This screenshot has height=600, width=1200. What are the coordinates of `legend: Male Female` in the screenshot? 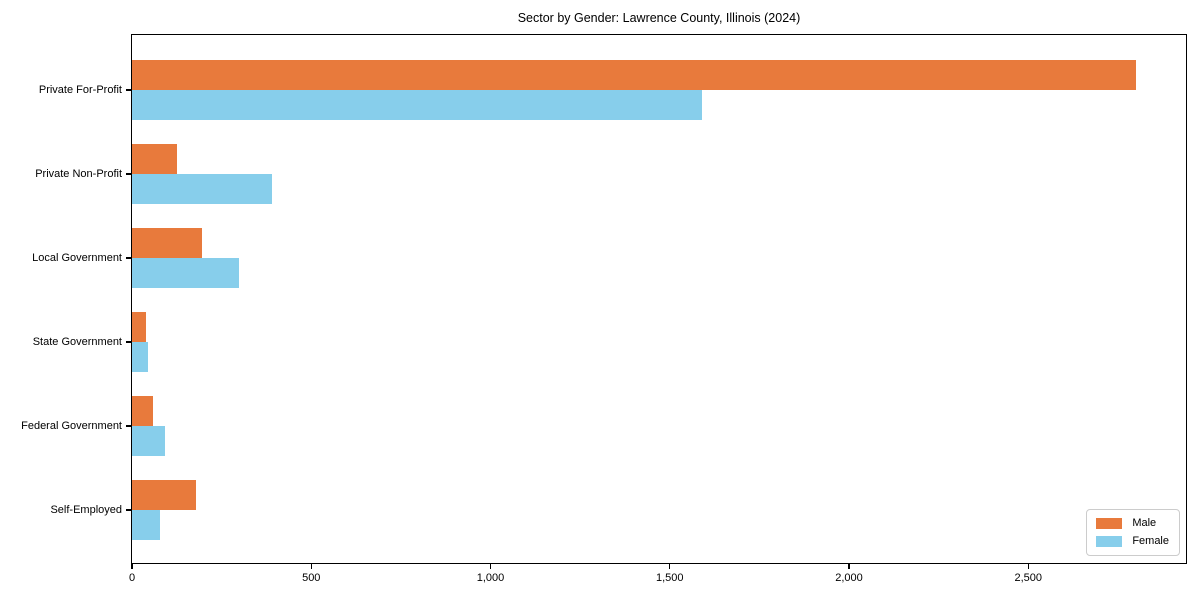 It's located at (1133, 532).